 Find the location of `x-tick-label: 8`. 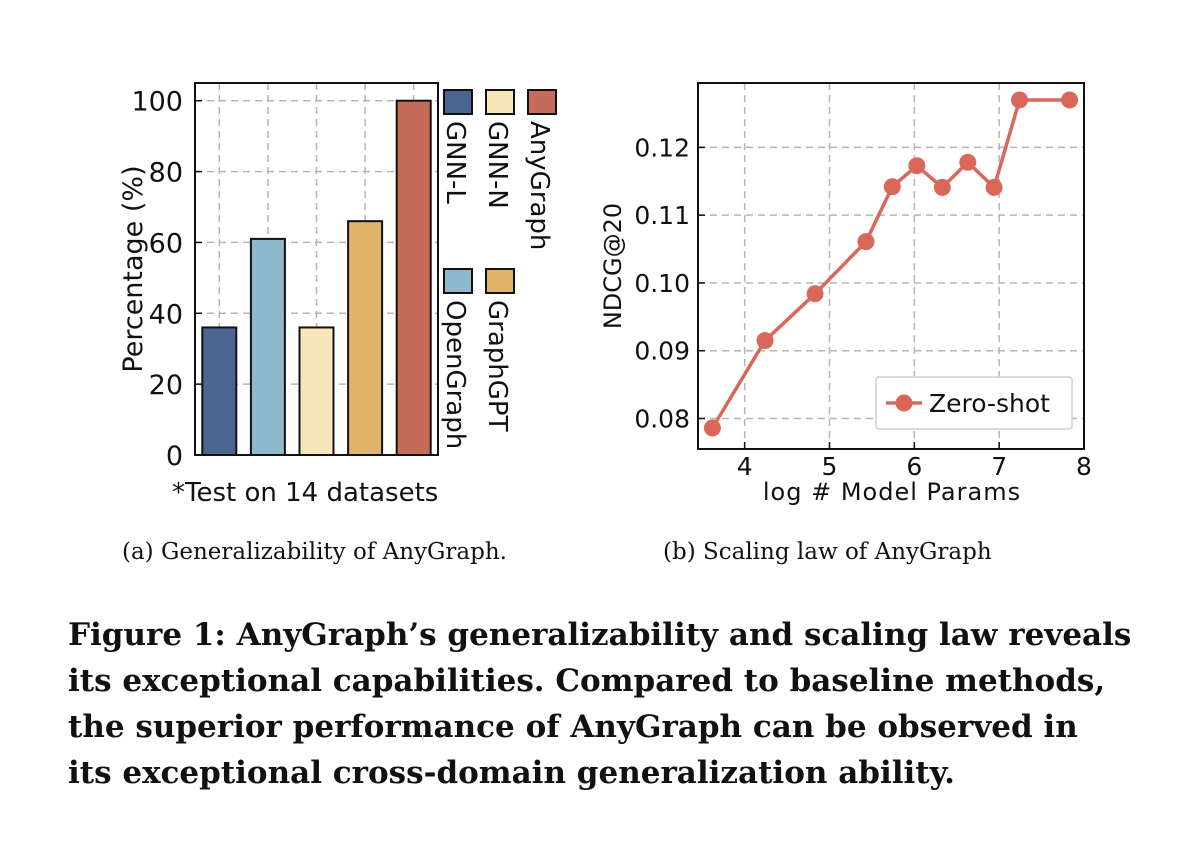

x-tick-label: 8 is located at coordinates (1084, 466).